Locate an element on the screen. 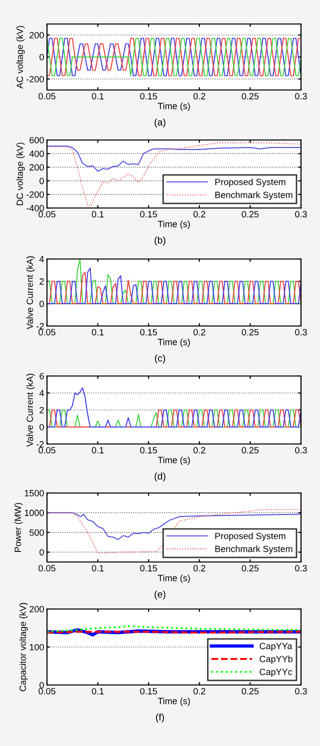 The image size is (320, 746). y-tick-label: -400 is located at coordinates (35, 208).